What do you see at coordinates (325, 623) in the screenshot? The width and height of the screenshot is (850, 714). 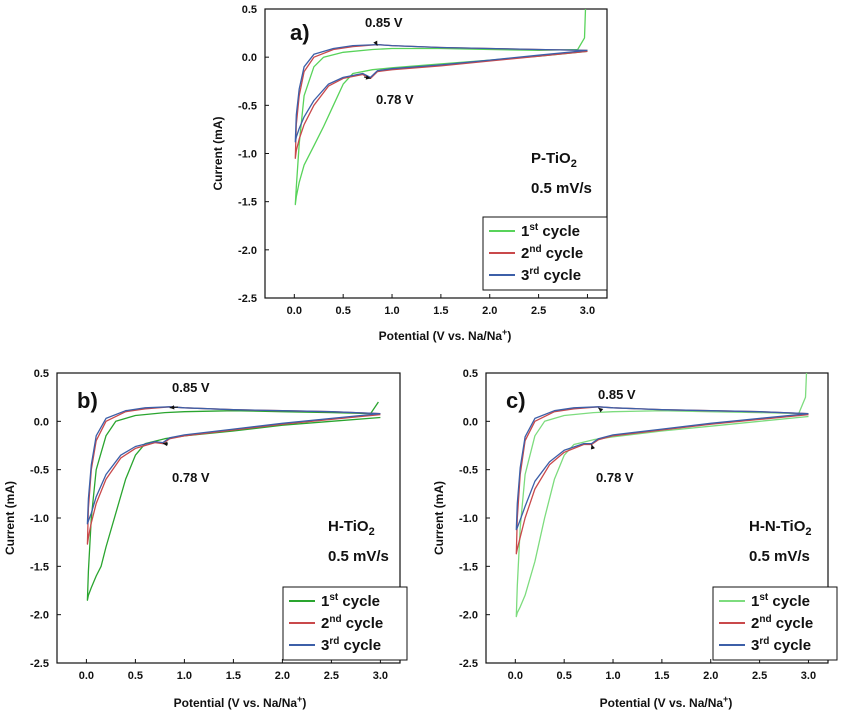 I see `legend-entry-number: 2` at bounding box center [325, 623].